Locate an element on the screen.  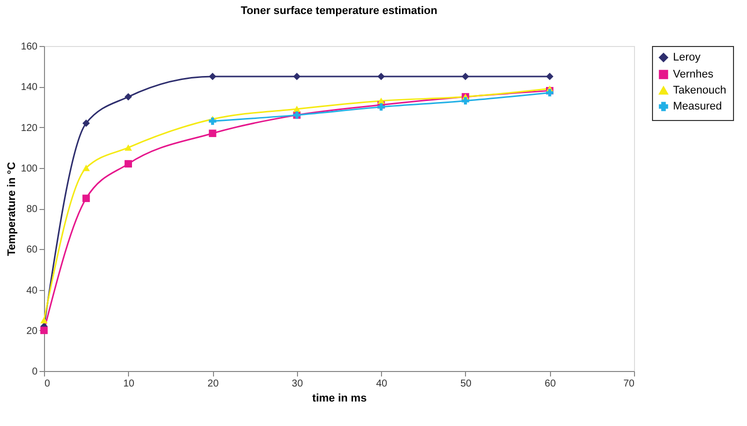
legend-label: Leroy is located at coordinates (687, 58).